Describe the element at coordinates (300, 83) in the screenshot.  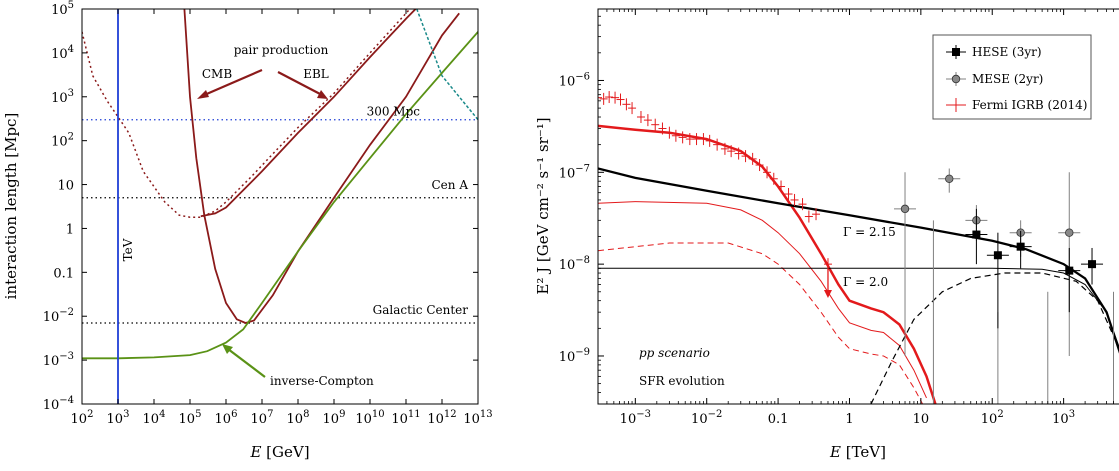
I see `arrow-ebl` at that location.